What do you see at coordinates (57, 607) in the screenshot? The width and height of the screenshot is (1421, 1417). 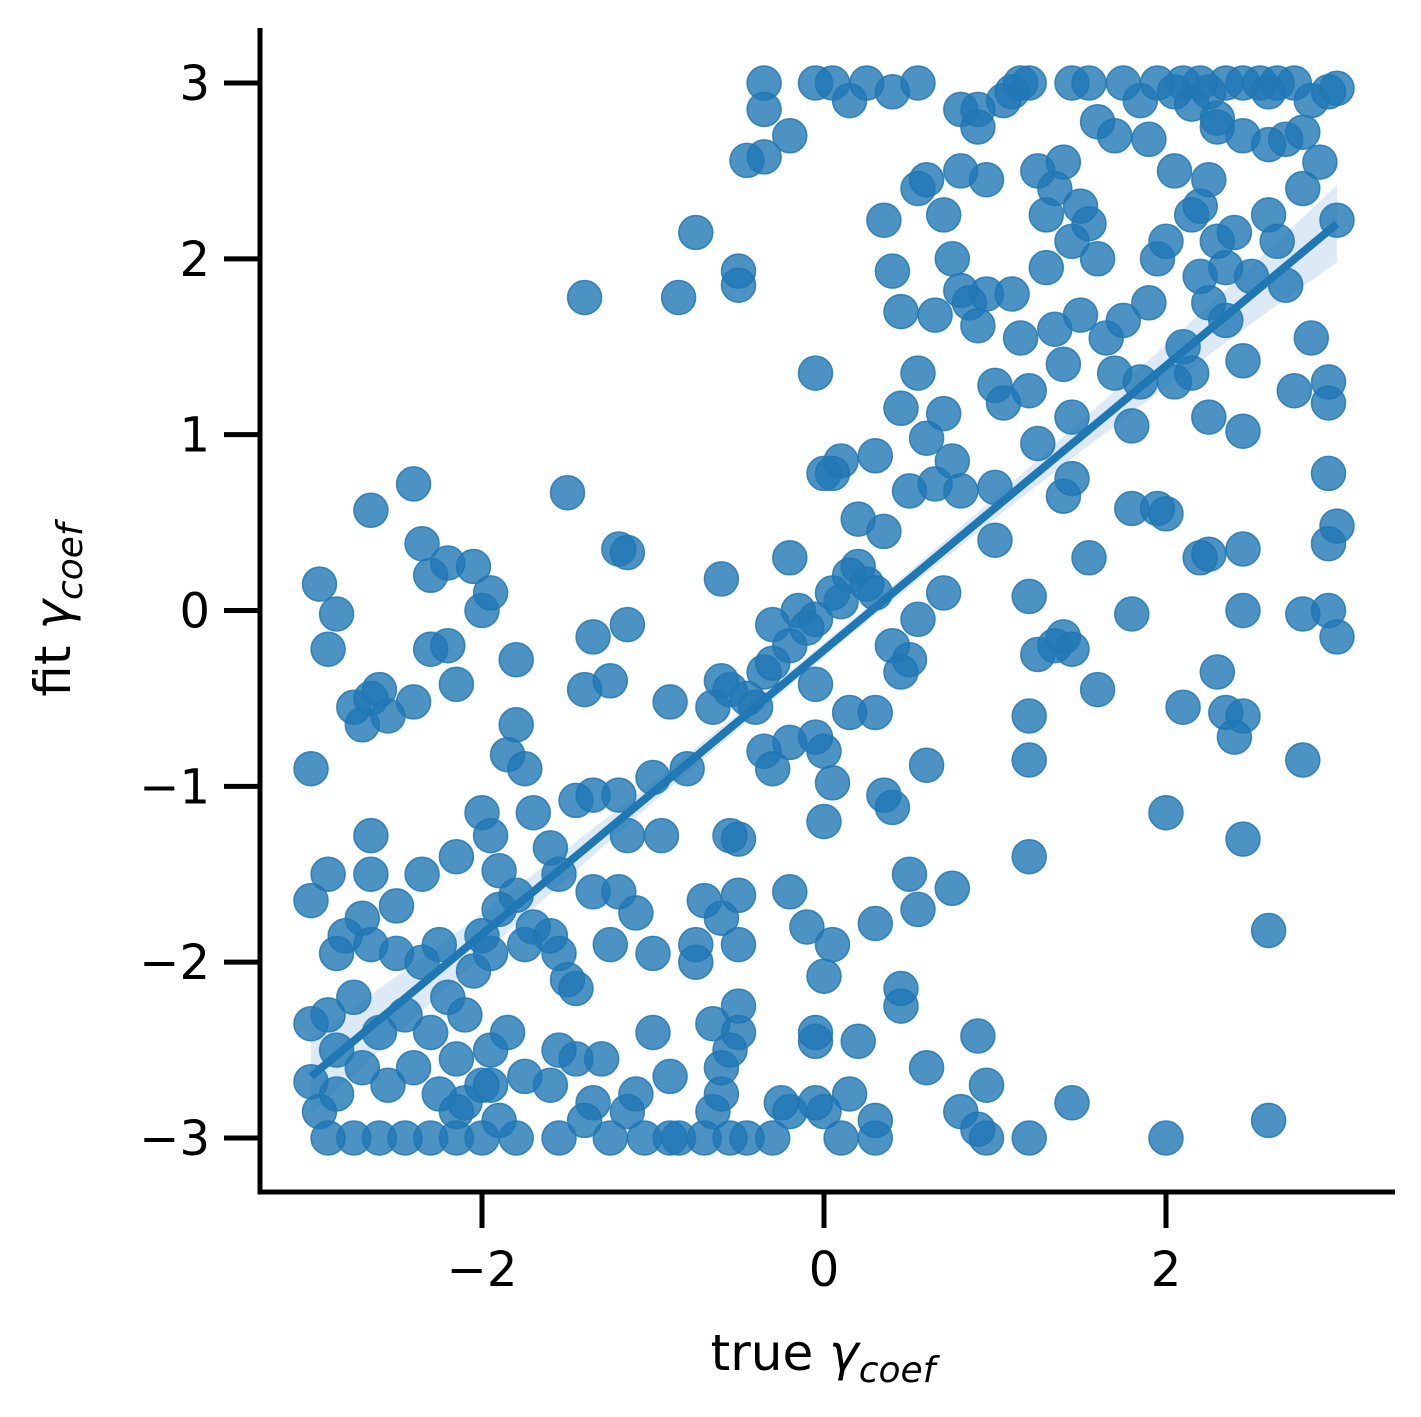 I see `y-axis-label: fit γcoef` at bounding box center [57, 607].